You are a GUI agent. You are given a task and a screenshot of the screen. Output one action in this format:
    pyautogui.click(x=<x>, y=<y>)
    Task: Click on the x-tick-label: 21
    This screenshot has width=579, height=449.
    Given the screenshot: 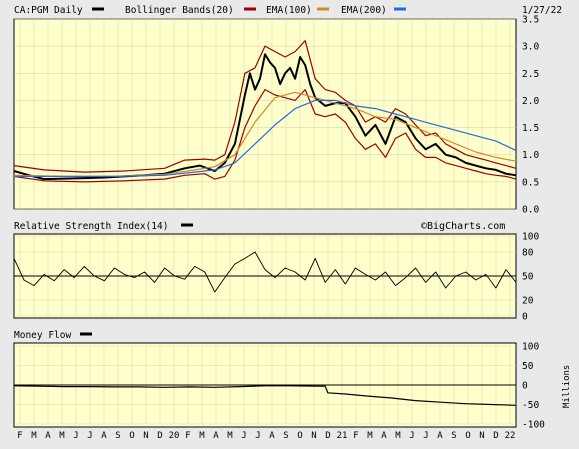 What is the action you would take?
    pyautogui.click(x=342, y=436)
    